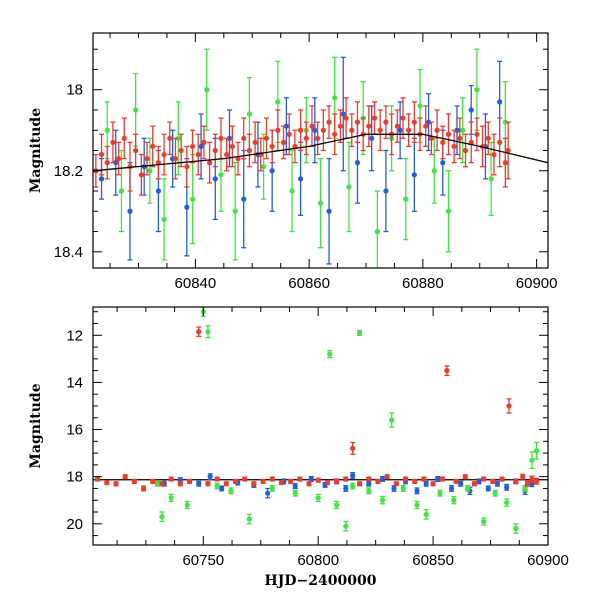 The width and height of the screenshot is (600, 600). I want to click on x-tick-label: 60850, so click(433, 560).